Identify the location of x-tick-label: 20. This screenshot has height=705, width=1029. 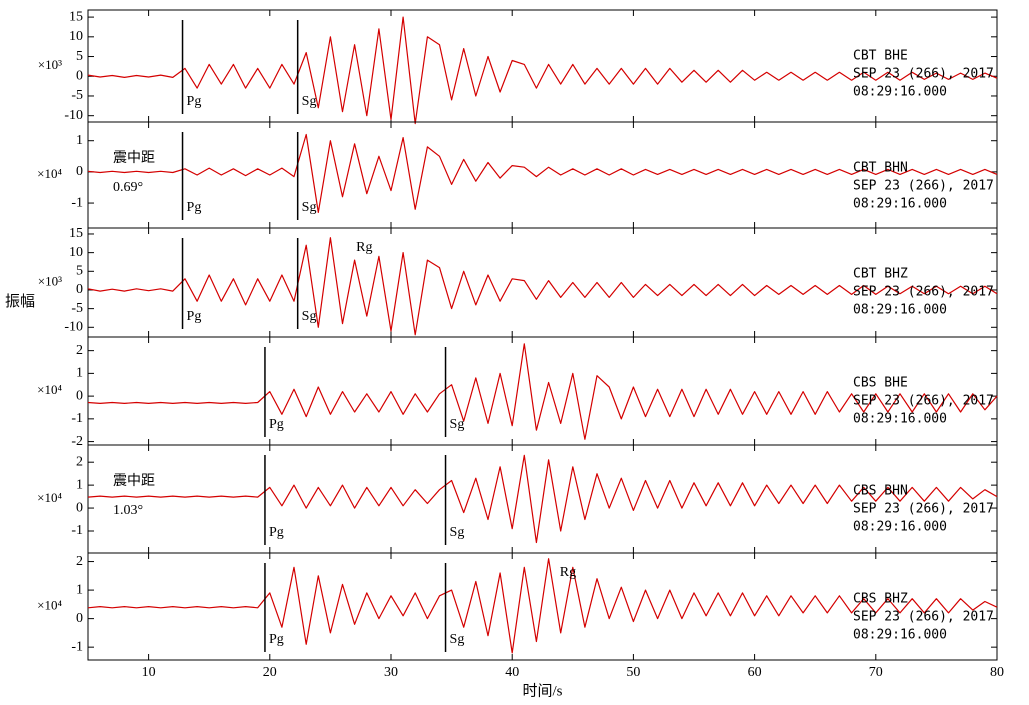
(270, 672).